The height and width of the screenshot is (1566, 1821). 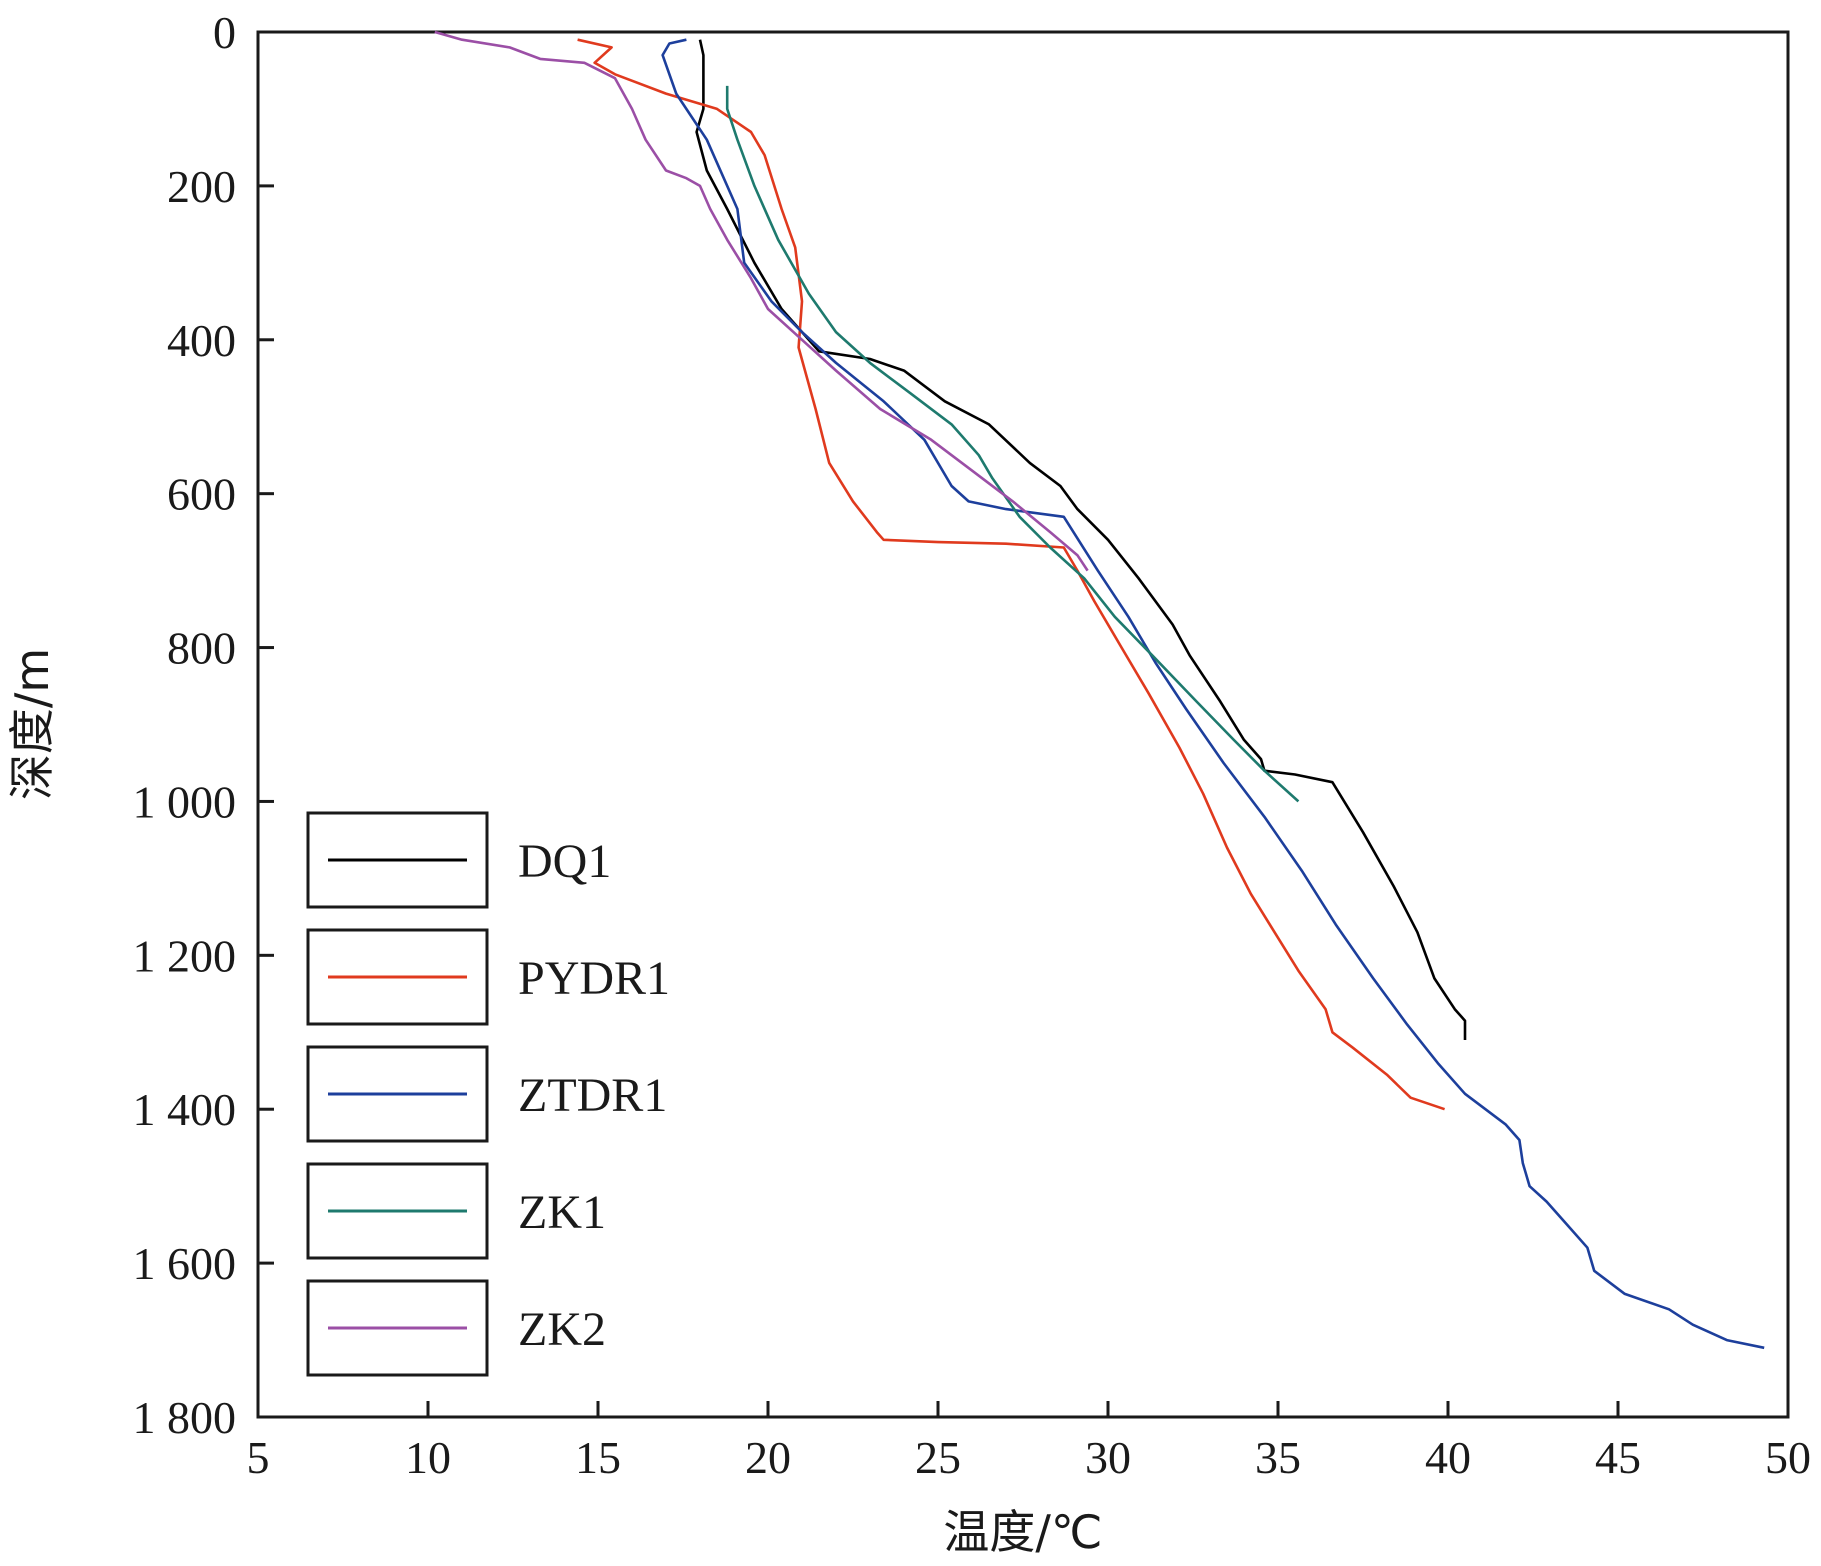 What do you see at coordinates (562, 1212) in the screenshot?
I see `legend-label: ZK1` at bounding box center [562, 1212].